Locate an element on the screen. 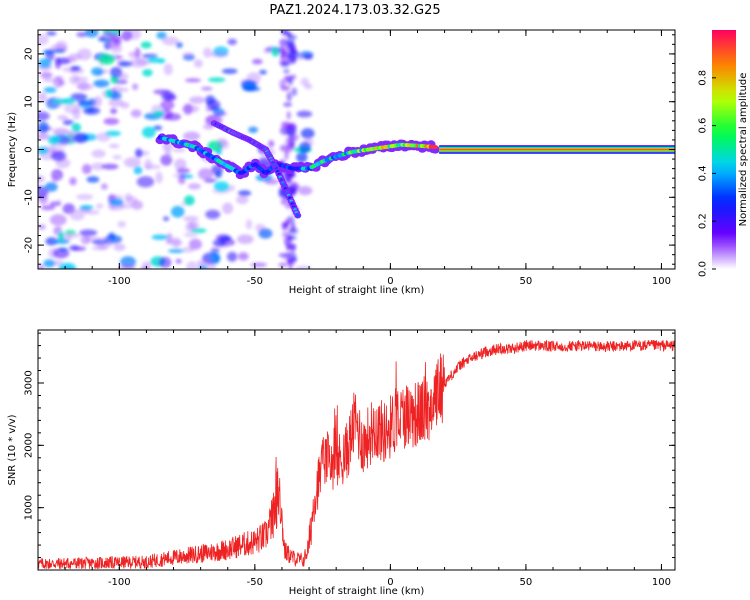  colorbar-tick-label: 0.6 is located at coordinates (703, 126).